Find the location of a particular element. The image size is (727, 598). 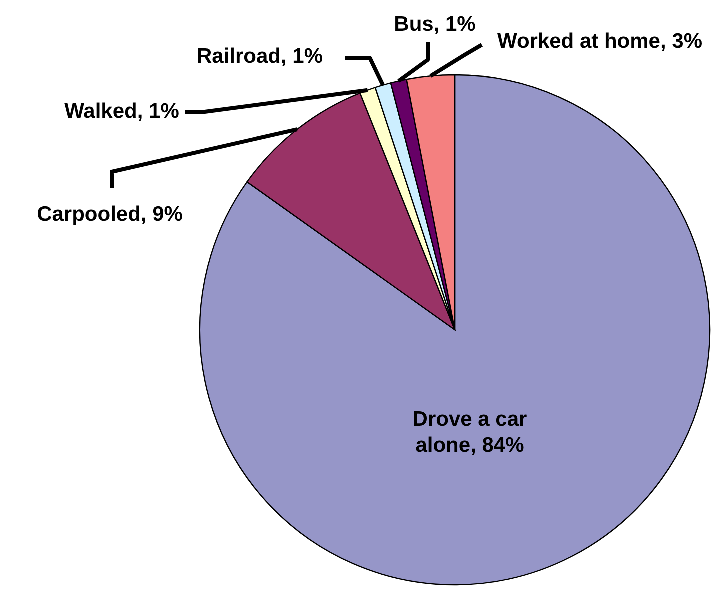

slice-label: Walked, 1% is located at coordinates (122, 111).